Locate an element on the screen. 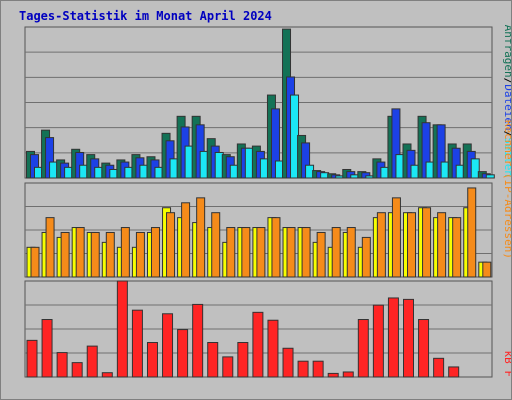  bar-kb-day23 is located at coordinates (363, 348).